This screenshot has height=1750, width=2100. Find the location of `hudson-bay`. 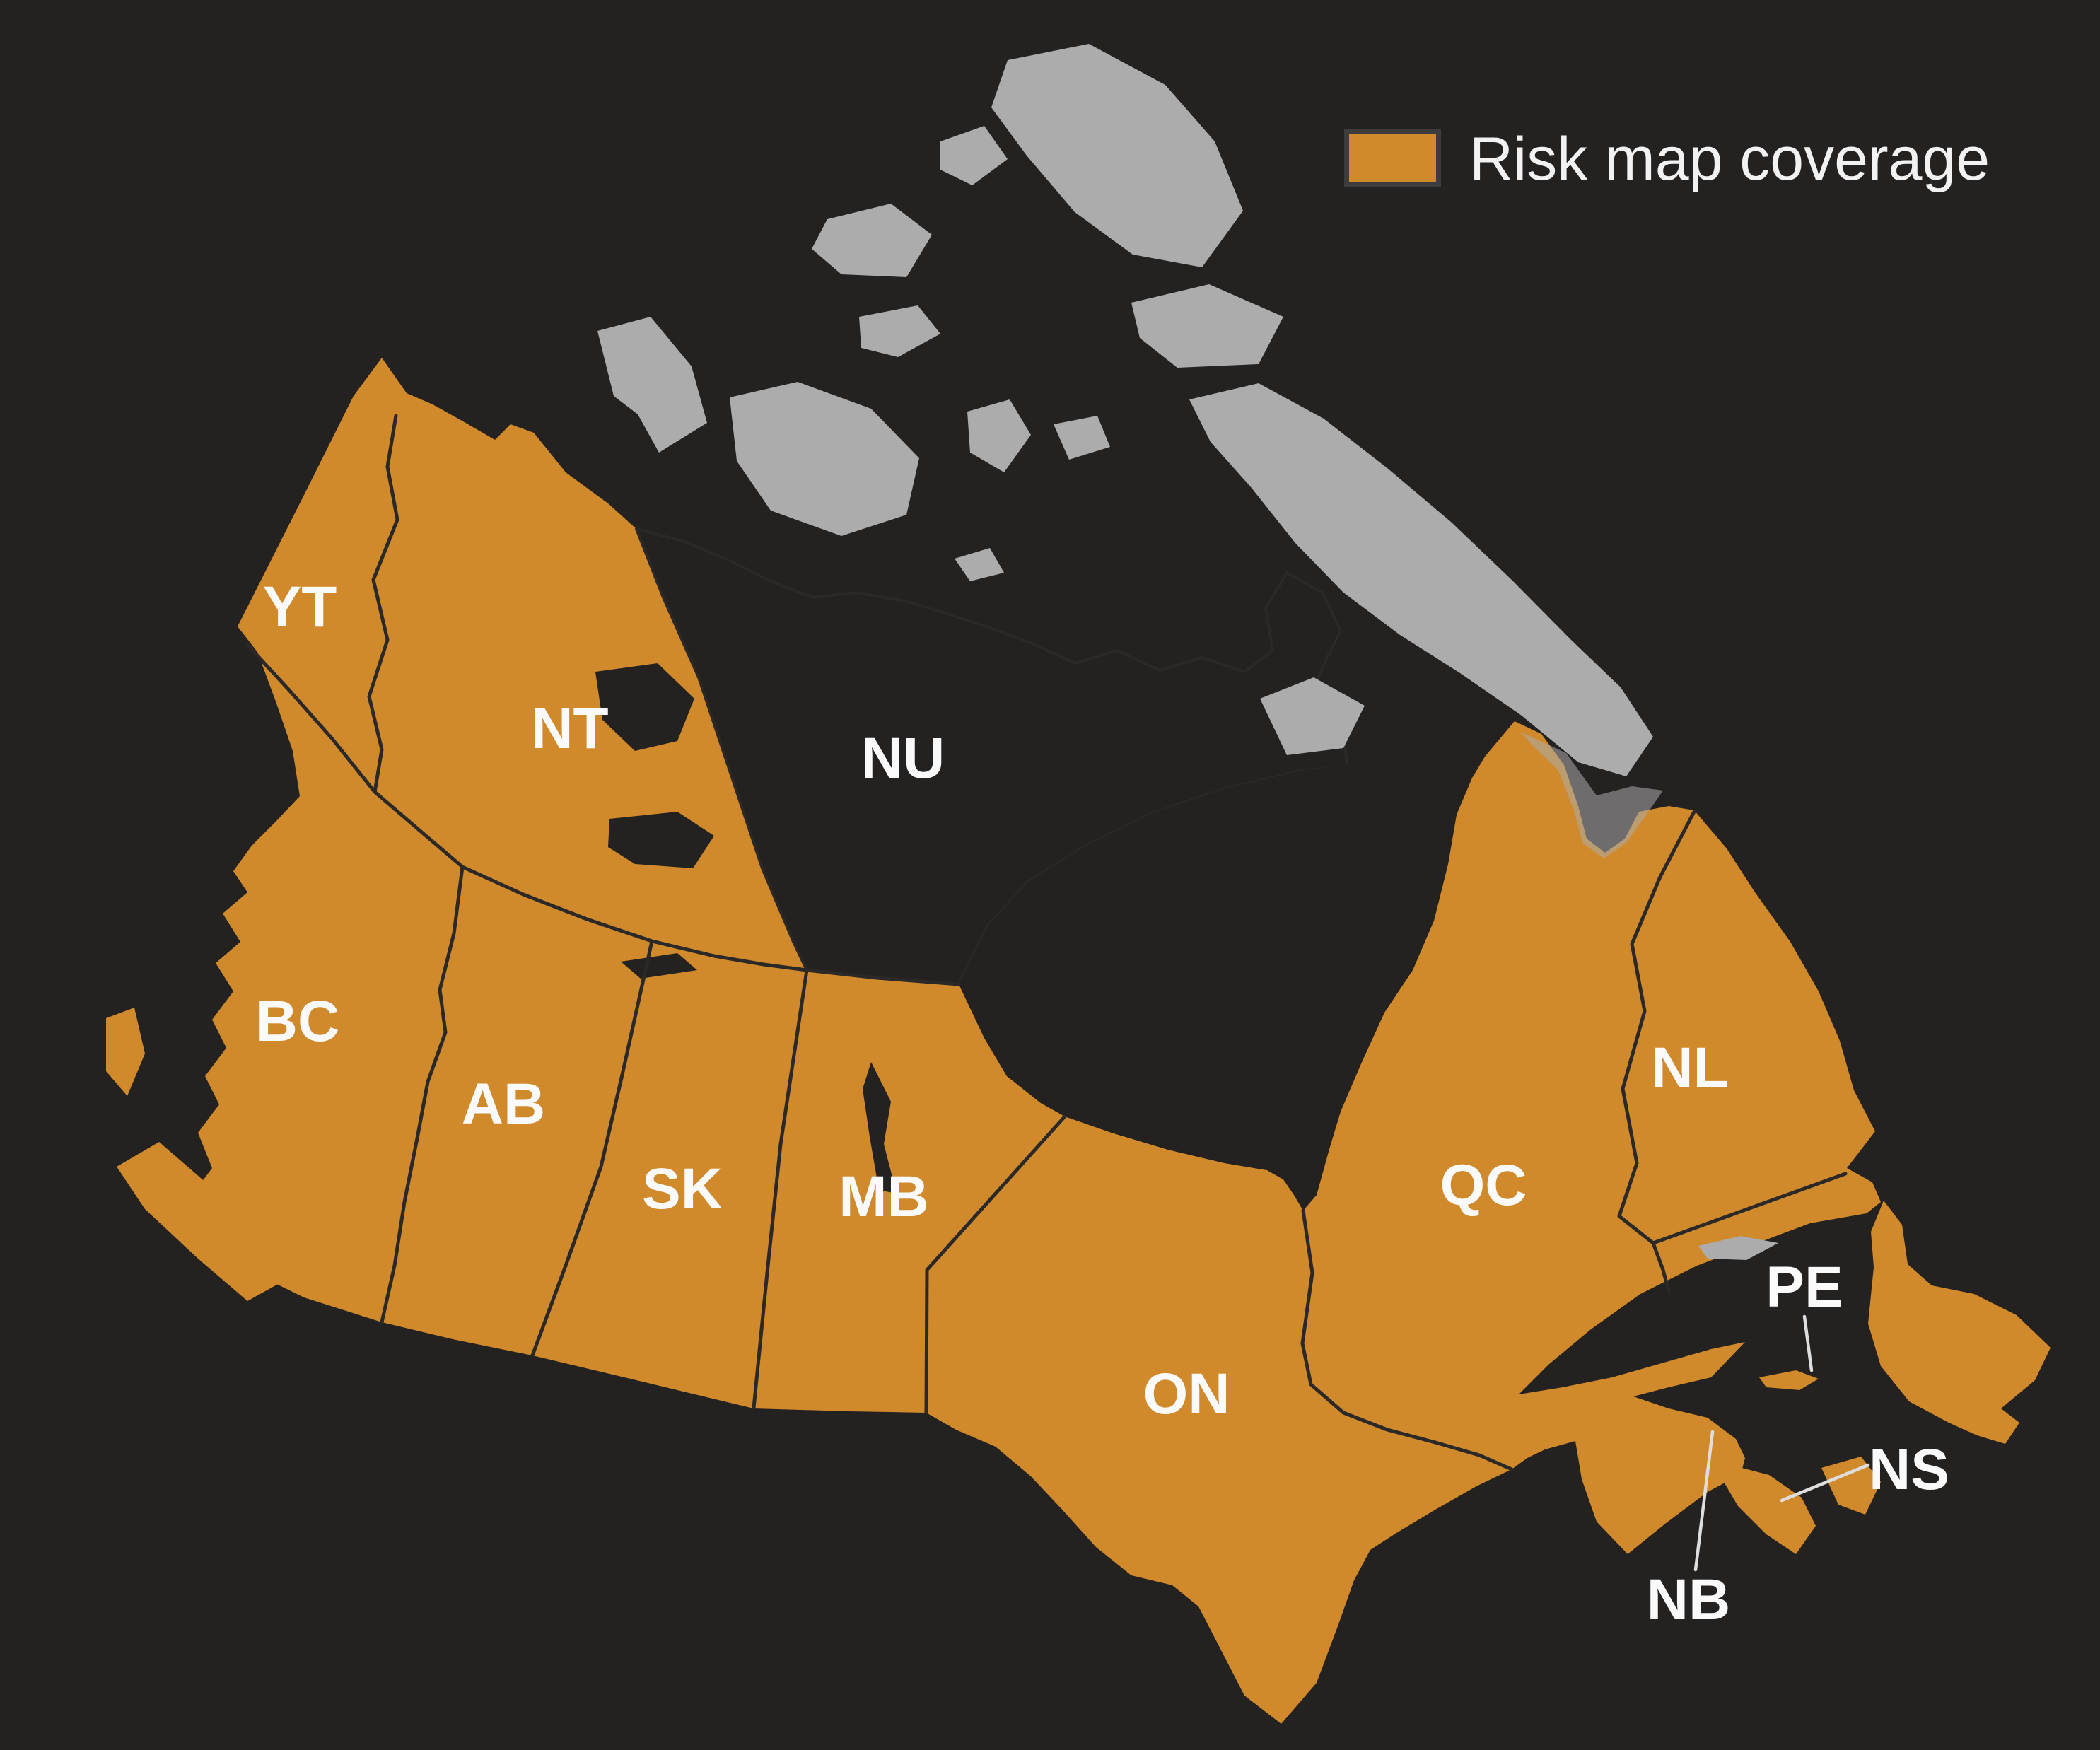

hudson-bay is located at coordinates (1222, 983).